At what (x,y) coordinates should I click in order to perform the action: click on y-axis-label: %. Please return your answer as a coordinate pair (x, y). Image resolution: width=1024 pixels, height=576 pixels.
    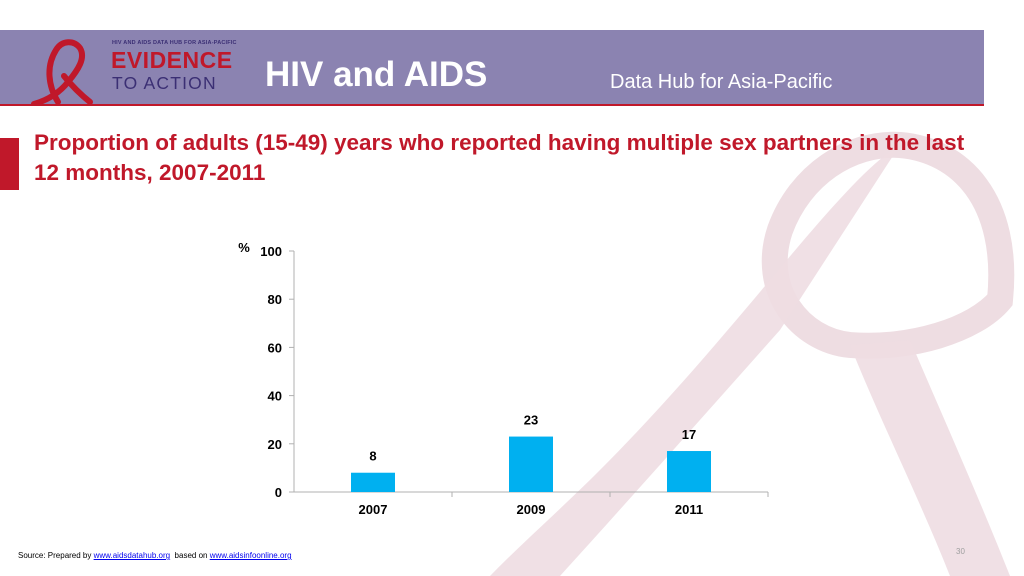
    Looking at the image, I should click on (244, 247).